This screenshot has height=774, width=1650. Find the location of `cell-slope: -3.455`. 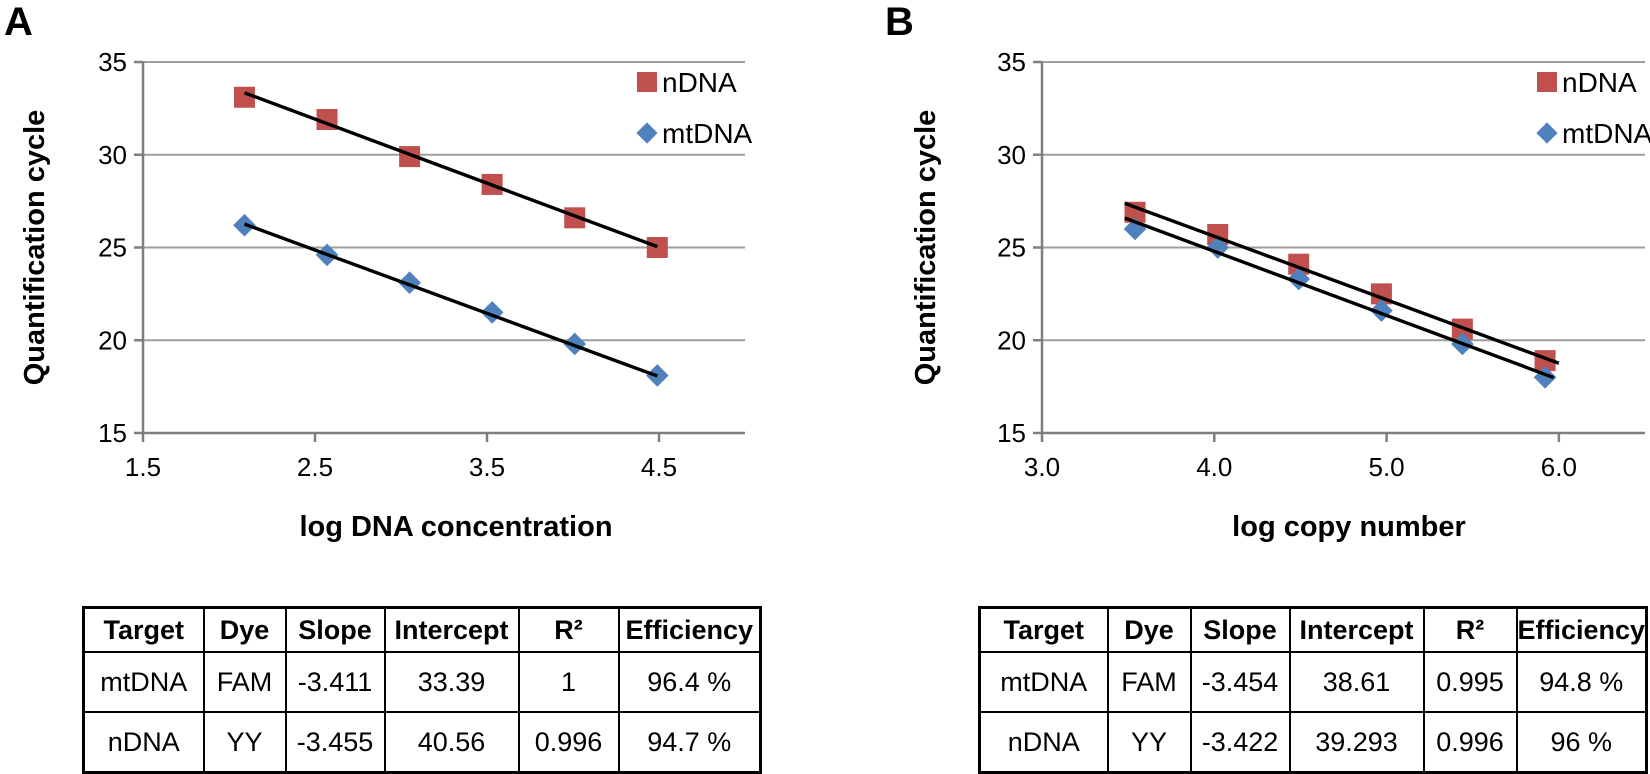

cell-slope: -3.455 is located at coordinates (335, 742).